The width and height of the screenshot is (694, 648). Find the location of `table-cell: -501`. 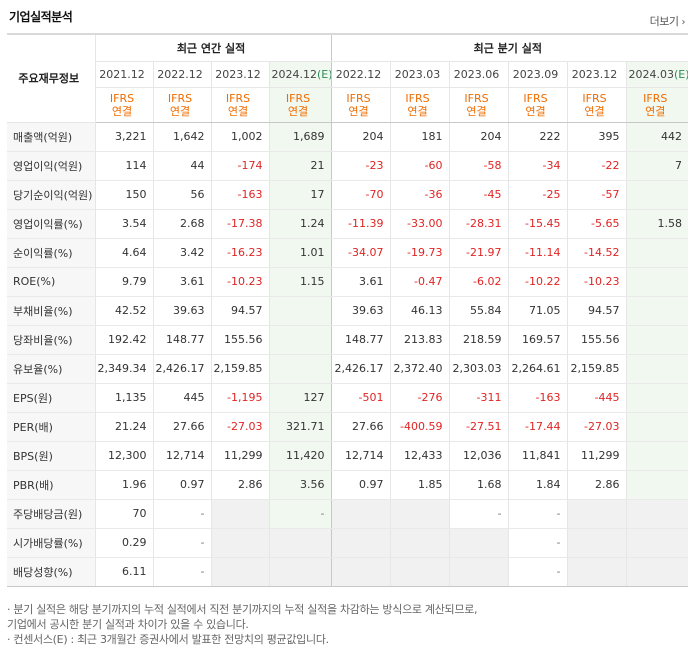

table-cell: -501 is located at coordinates (360, 397).